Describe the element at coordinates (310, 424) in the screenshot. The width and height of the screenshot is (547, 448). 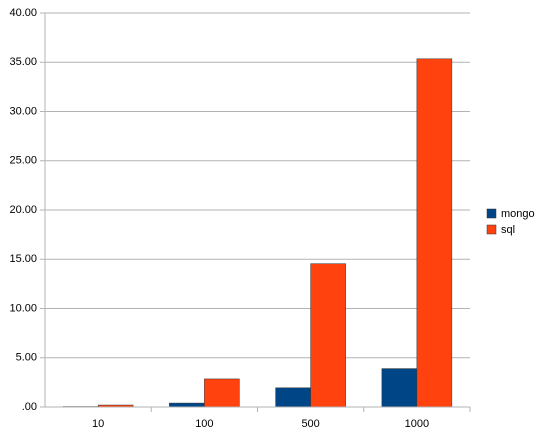
I see `x-tick-label: 500` at that location.